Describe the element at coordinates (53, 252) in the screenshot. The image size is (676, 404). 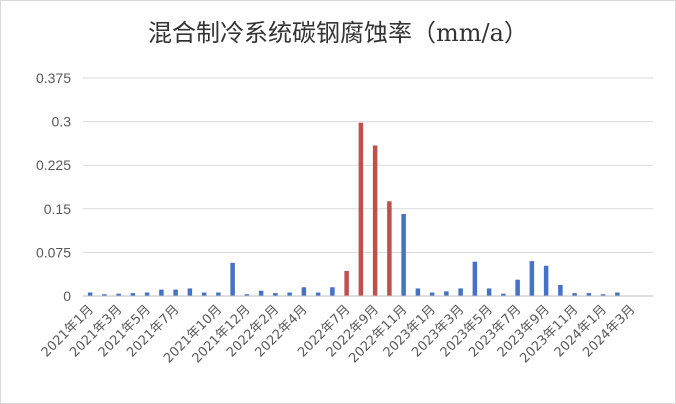
I see `y-tick-label: 0.075` at that location.